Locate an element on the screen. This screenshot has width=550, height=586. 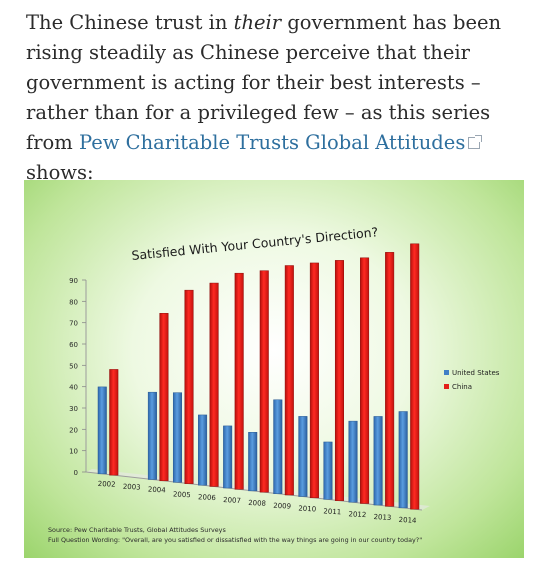
legend-label: United States is located at coordinates (476, 373).